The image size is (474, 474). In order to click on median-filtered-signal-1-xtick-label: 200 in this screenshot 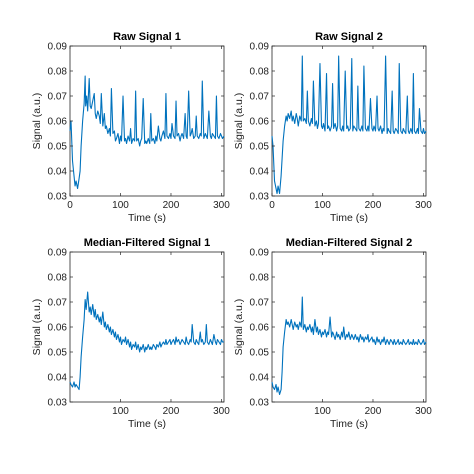, I will do `click(171, 411)`.